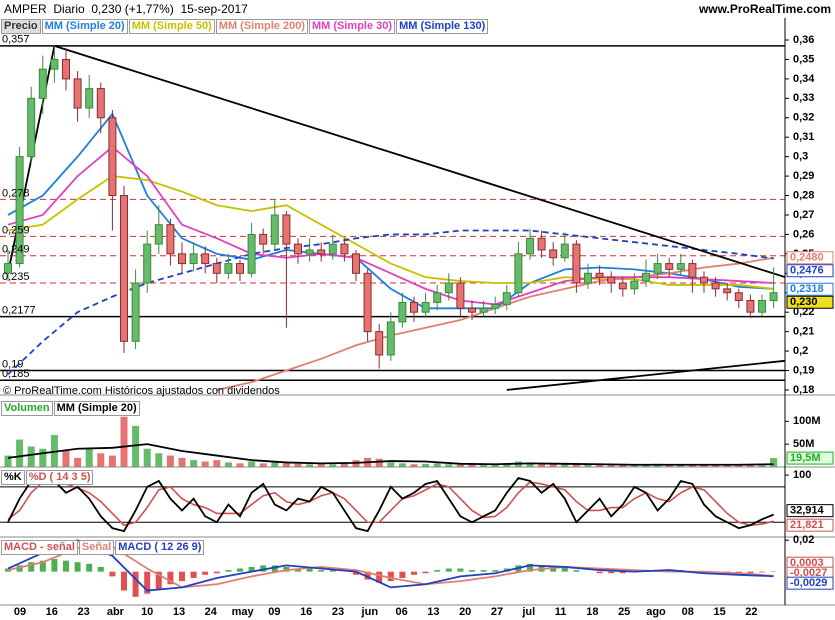 This screenshot has width=835, height=620. Describe the element at coordinates (803, 332) in the screenshot. I see `y-tick-label: 0,21` at that location.